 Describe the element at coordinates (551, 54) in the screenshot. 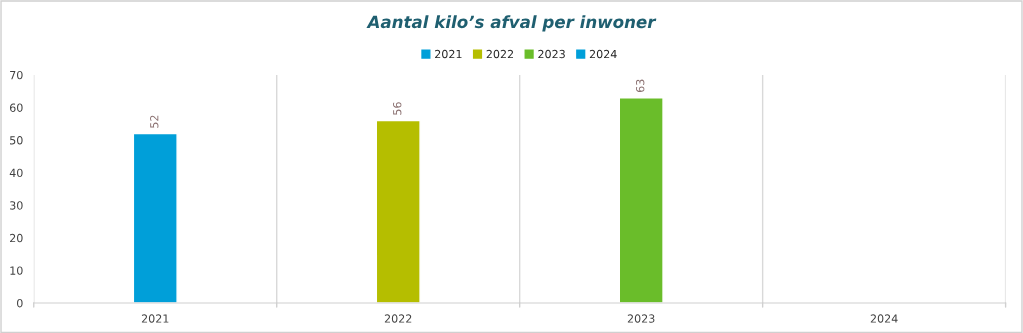

I see `legend-label: 2023` at that location.